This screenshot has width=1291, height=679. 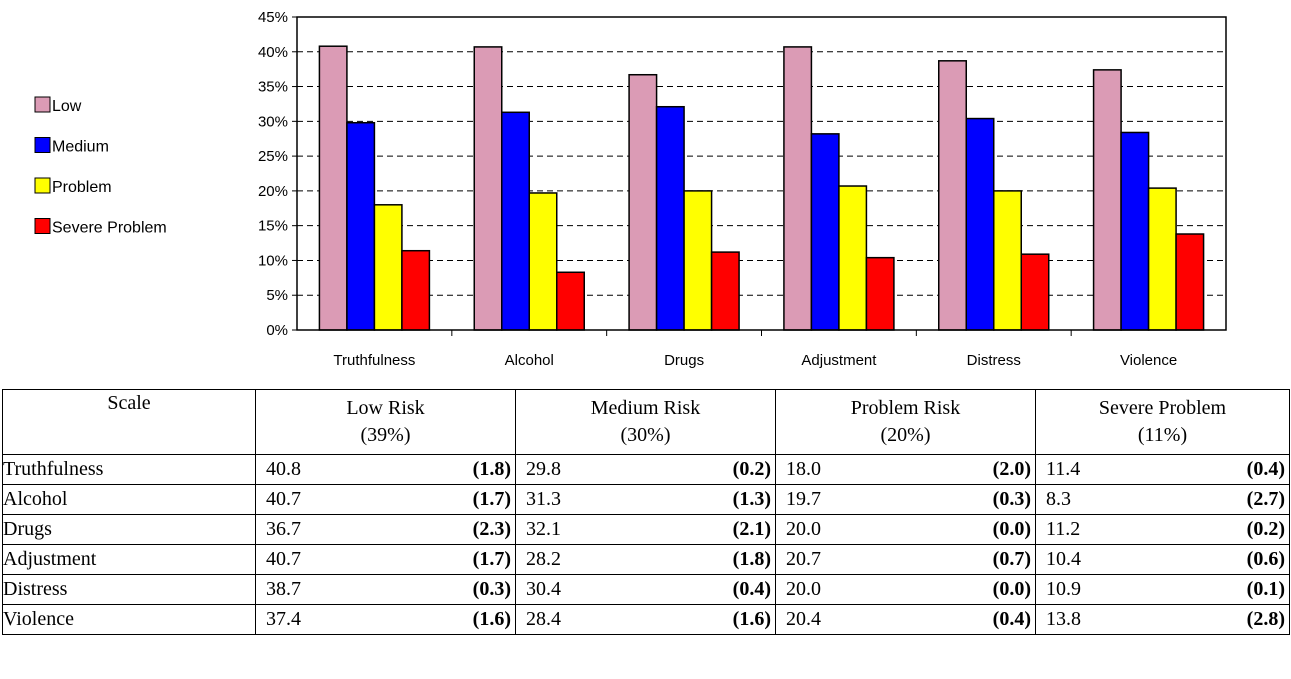 I want to click on percent-value: 32.1, so click(x=543, y=529).